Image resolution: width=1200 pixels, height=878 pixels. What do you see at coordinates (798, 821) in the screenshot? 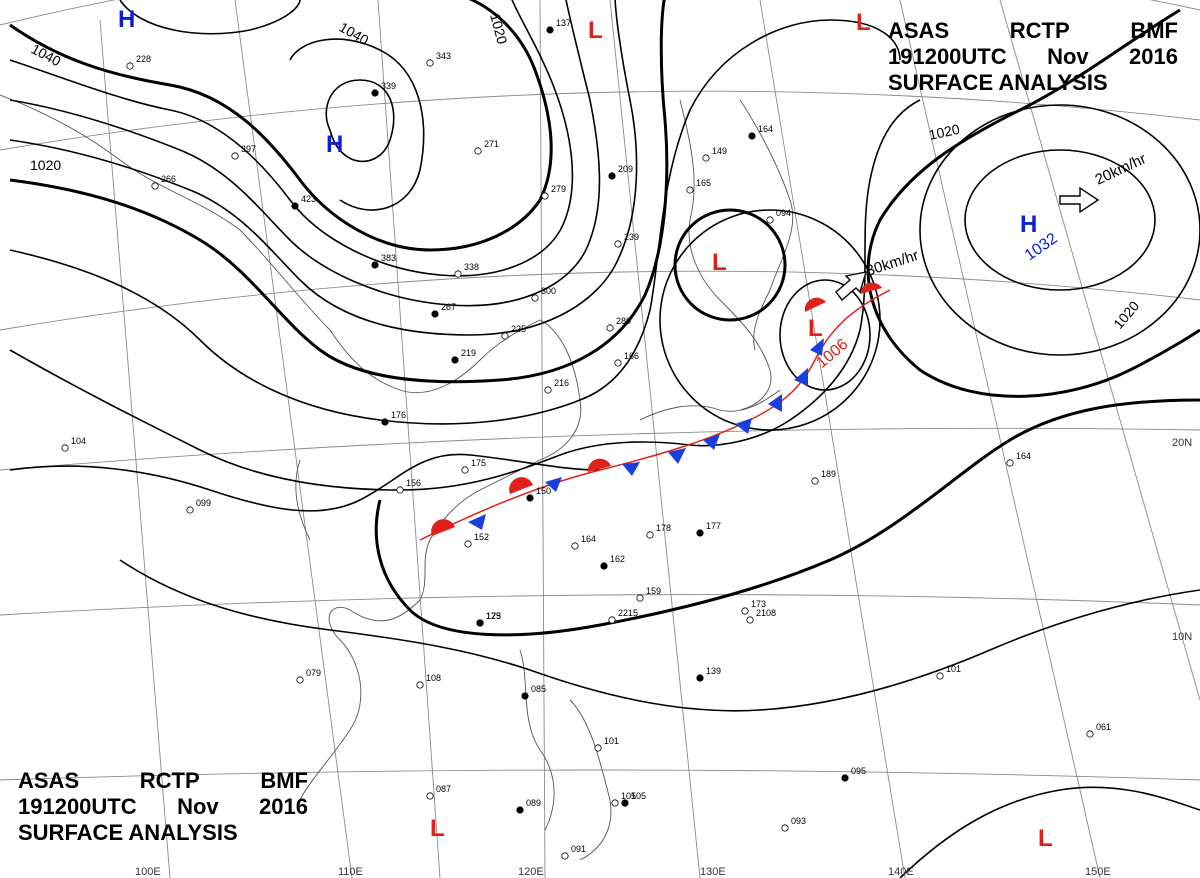
I see `station-pressure-label: 093` at bounding box center [798, 821].